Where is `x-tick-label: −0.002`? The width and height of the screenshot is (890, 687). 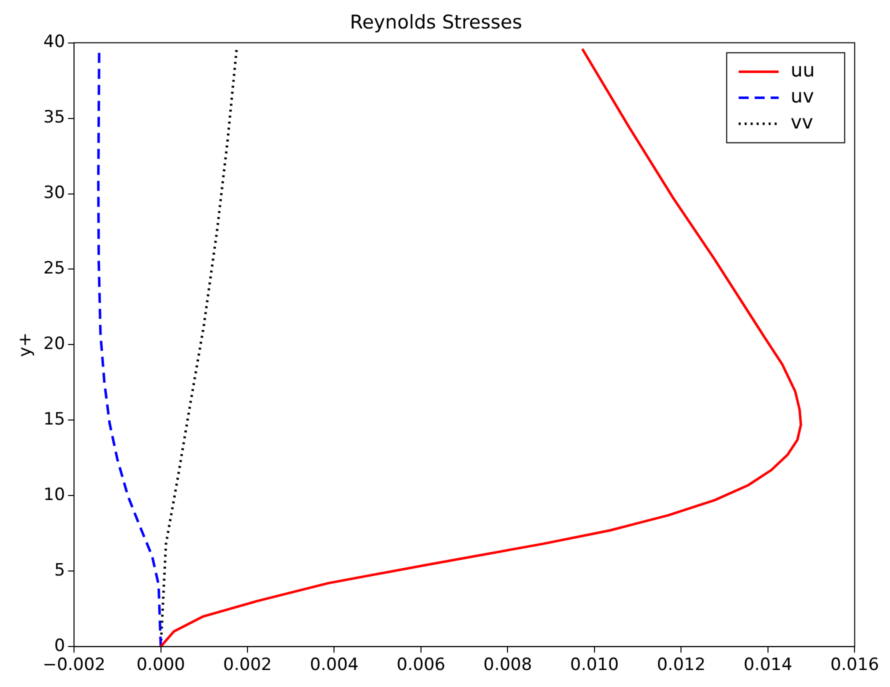
x-tick-label: −0.002 is located at coordinates (74, 665).